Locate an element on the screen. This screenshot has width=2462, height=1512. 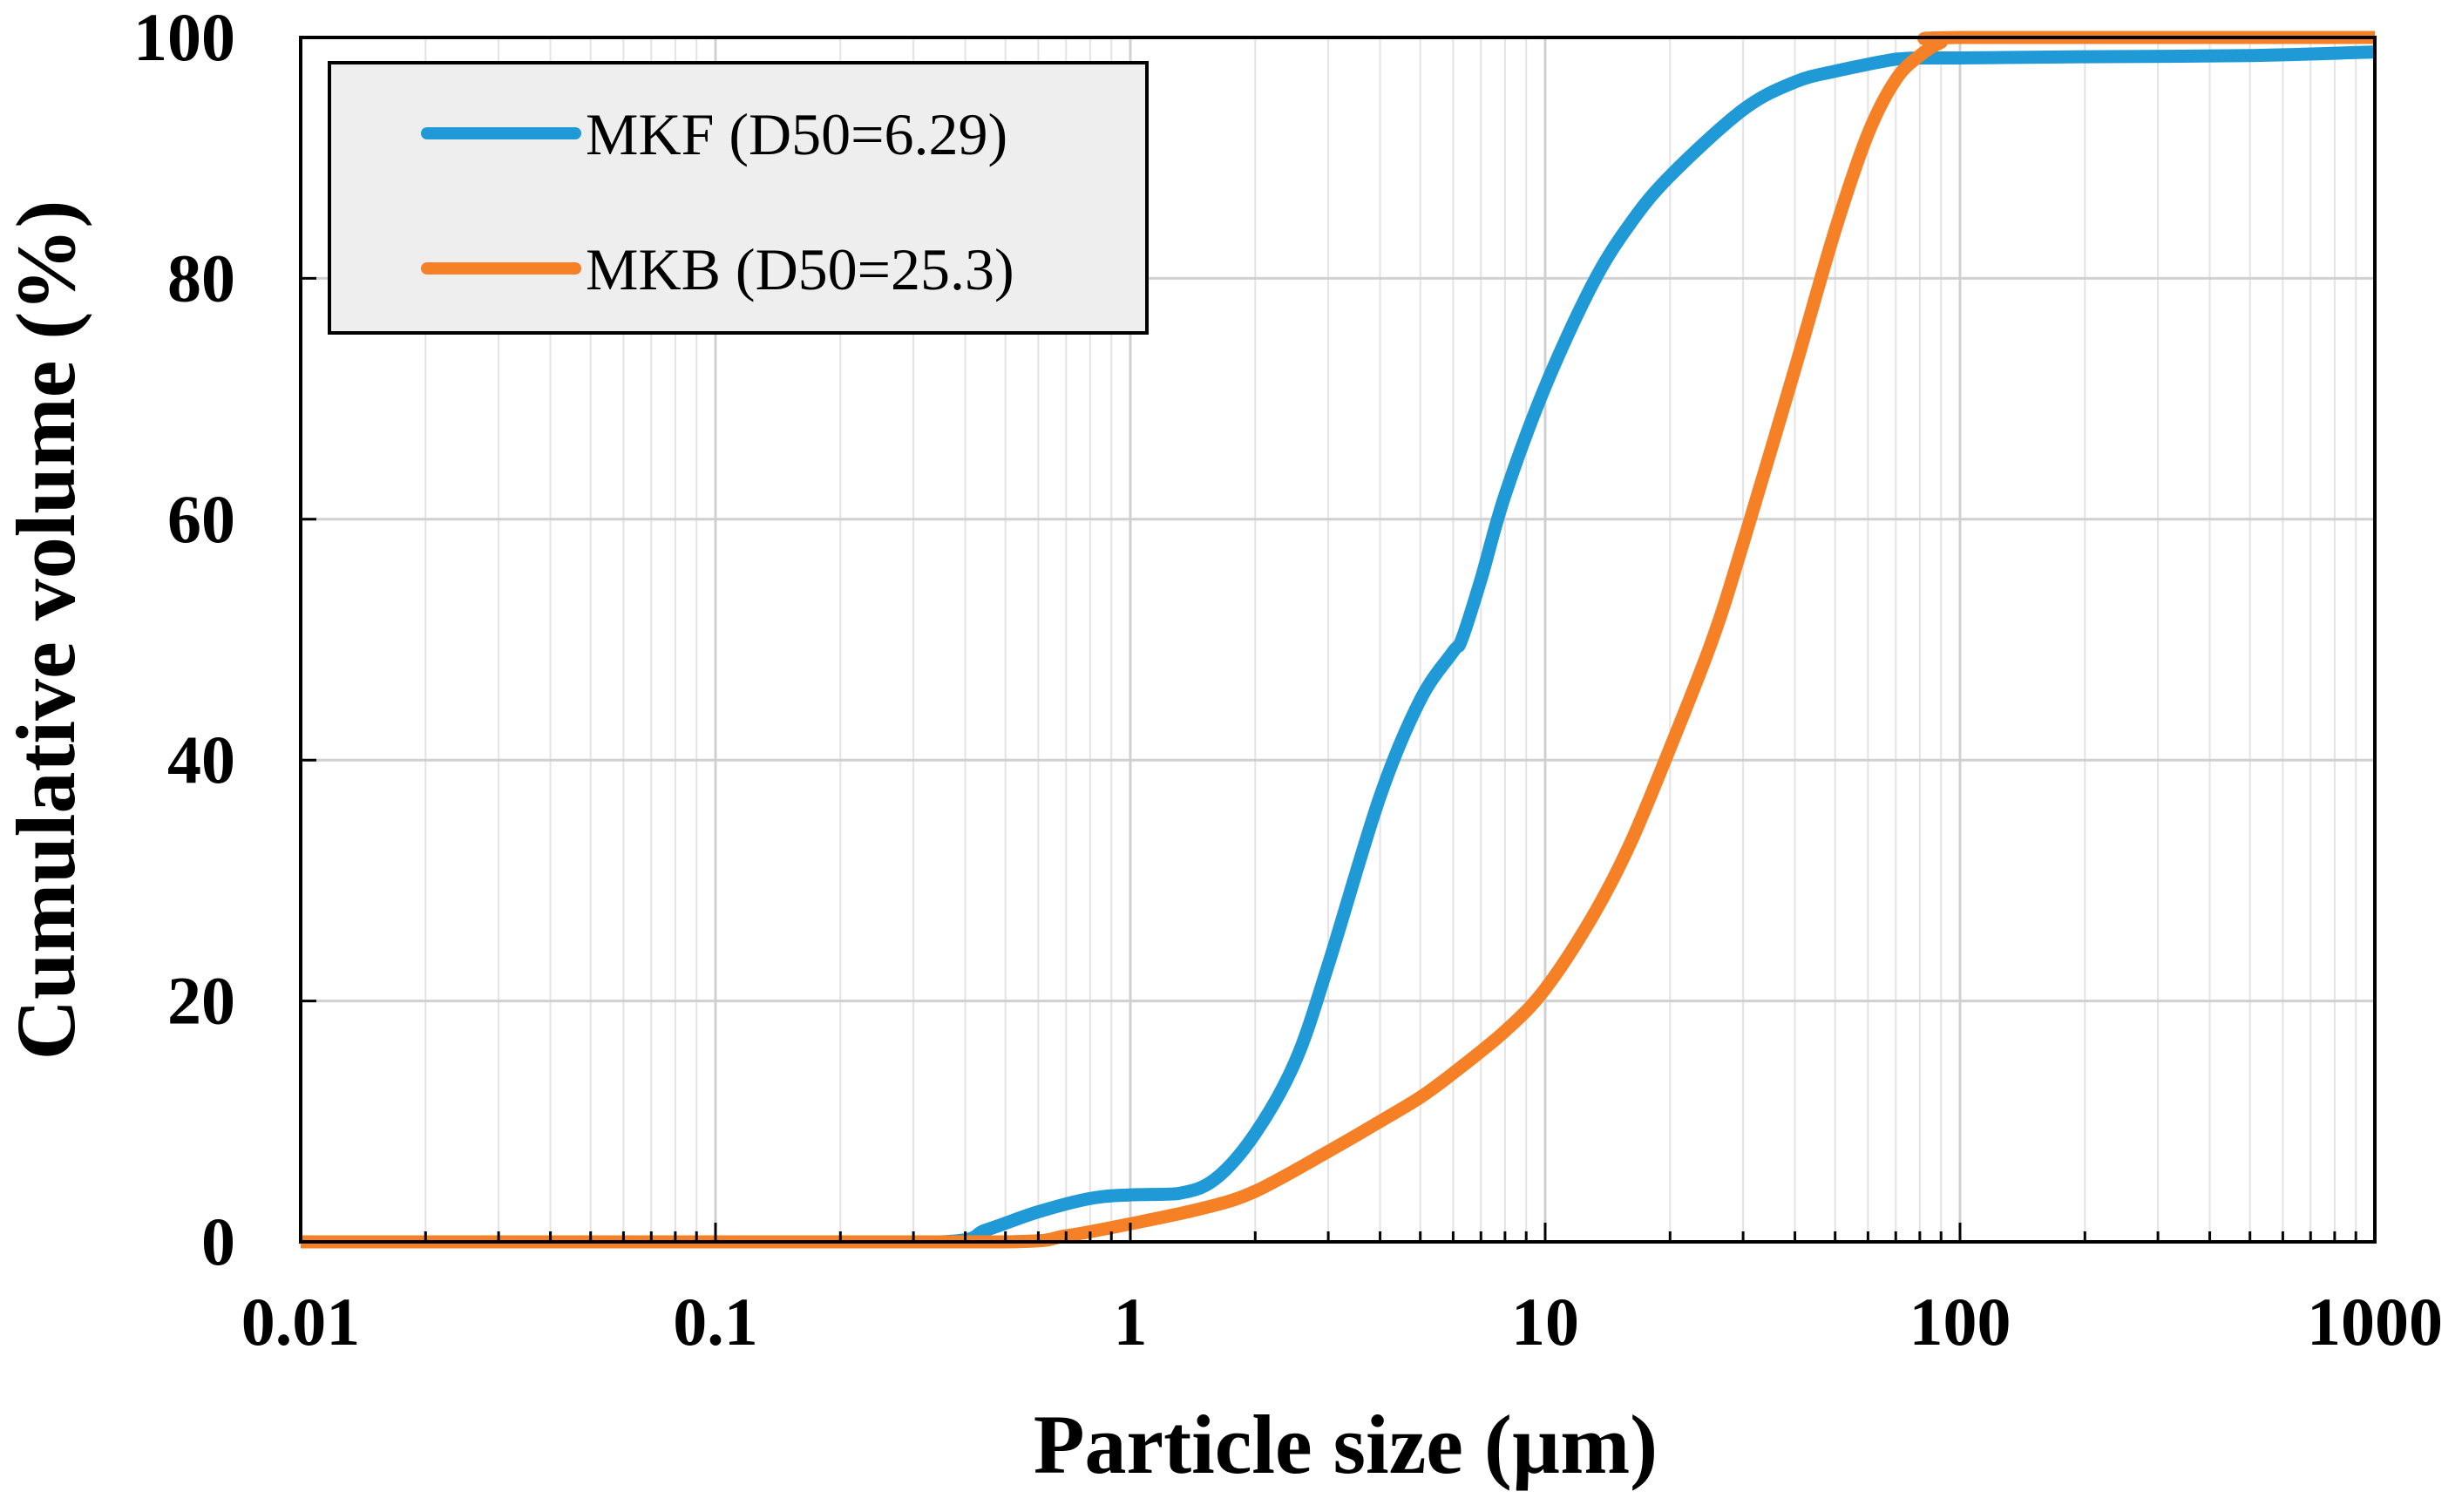
y-tick-label: 100 is located at coordinates (184, 37).